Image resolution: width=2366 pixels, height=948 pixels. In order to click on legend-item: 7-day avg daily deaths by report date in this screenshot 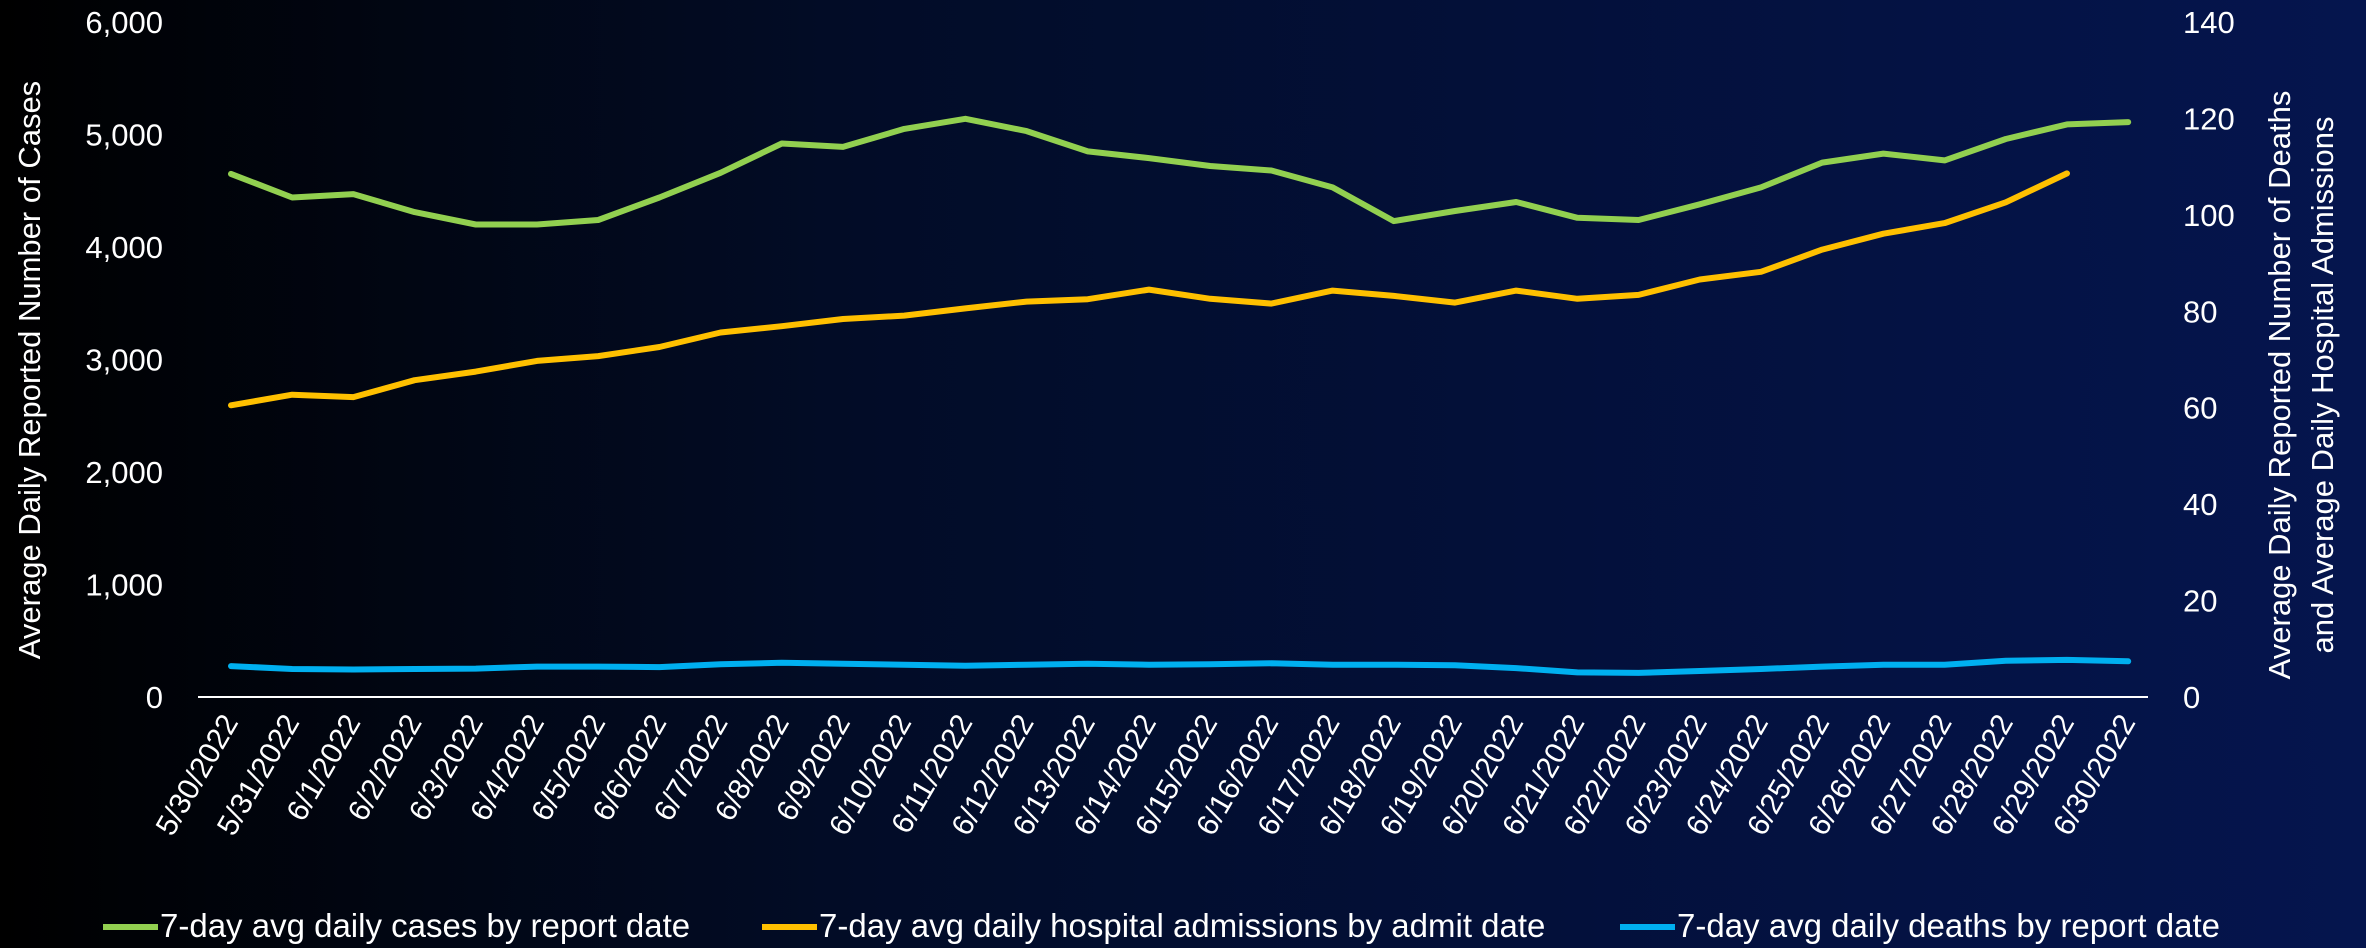, I will do `click(1920, 925)`.